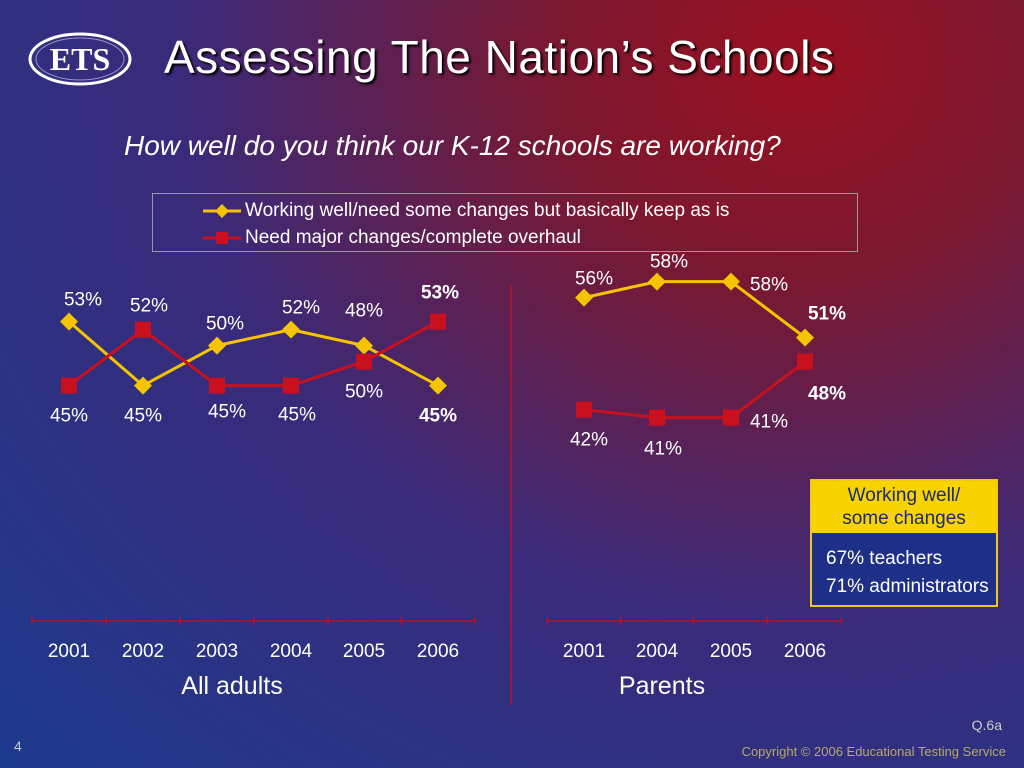  I want to click on callout-heading-line1: Working well/, so click(904, 495).